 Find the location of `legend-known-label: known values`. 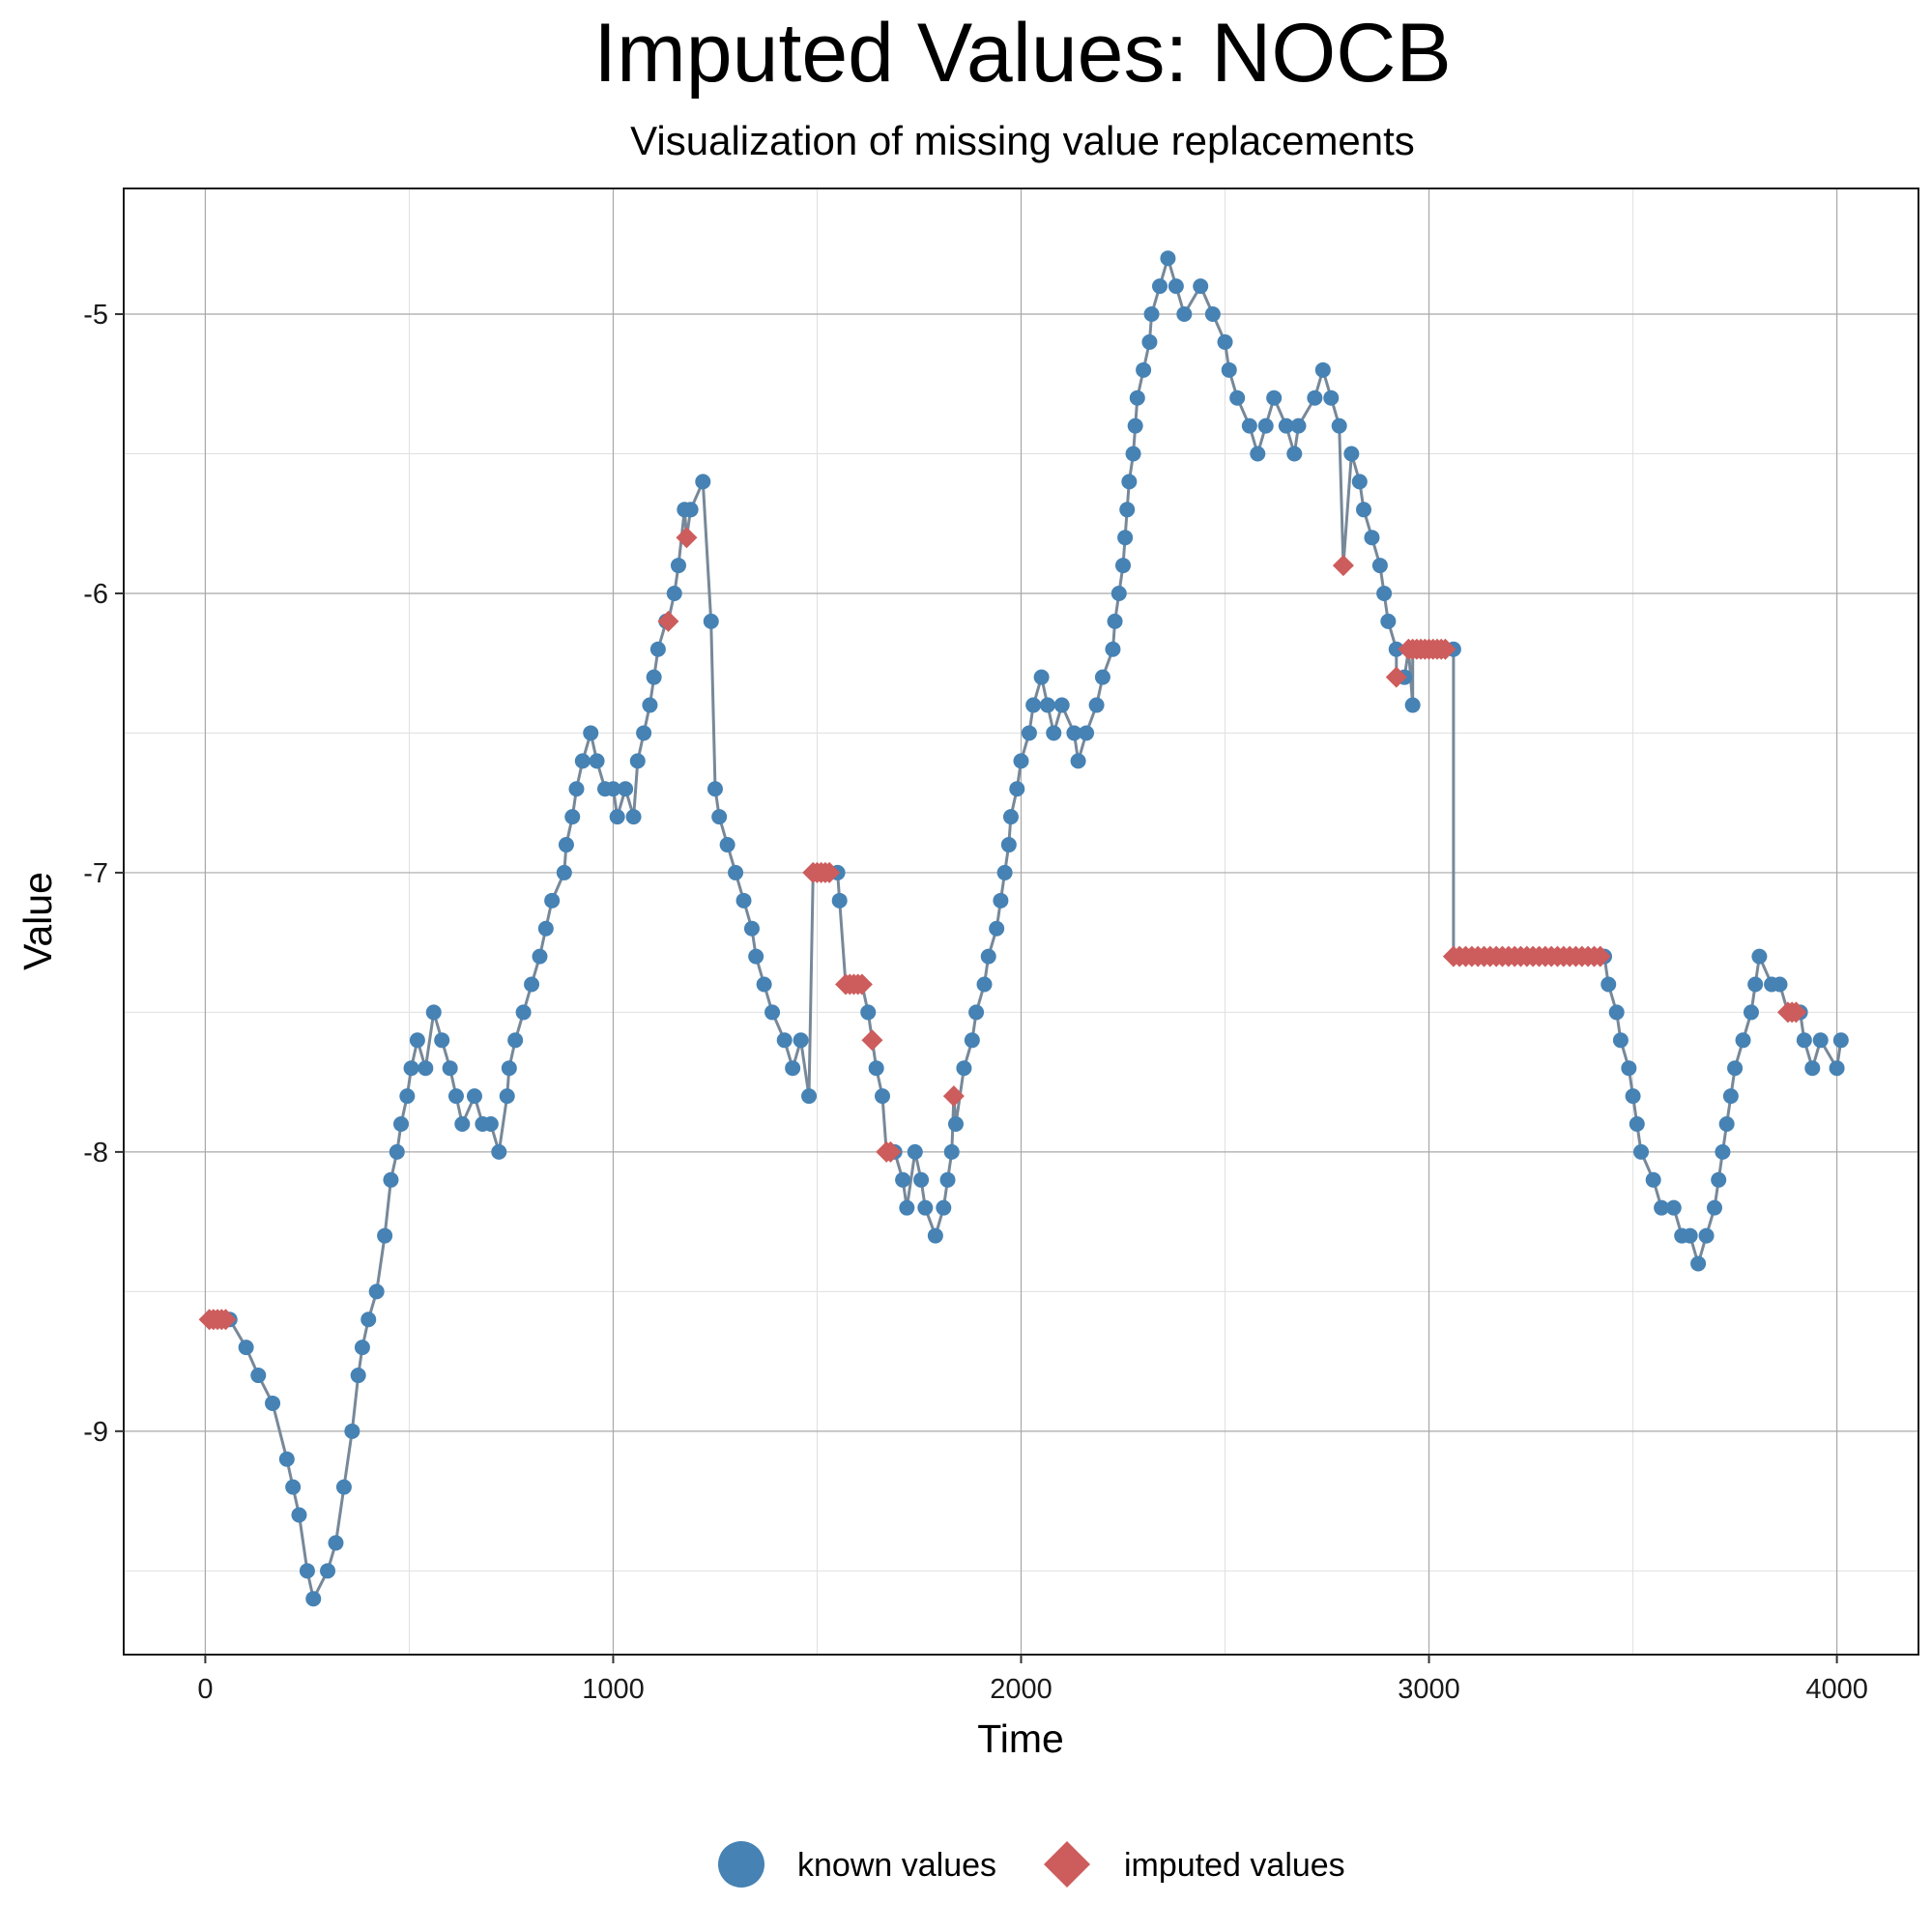

legend-known-label: known values is located at coordinates (896, 1865).